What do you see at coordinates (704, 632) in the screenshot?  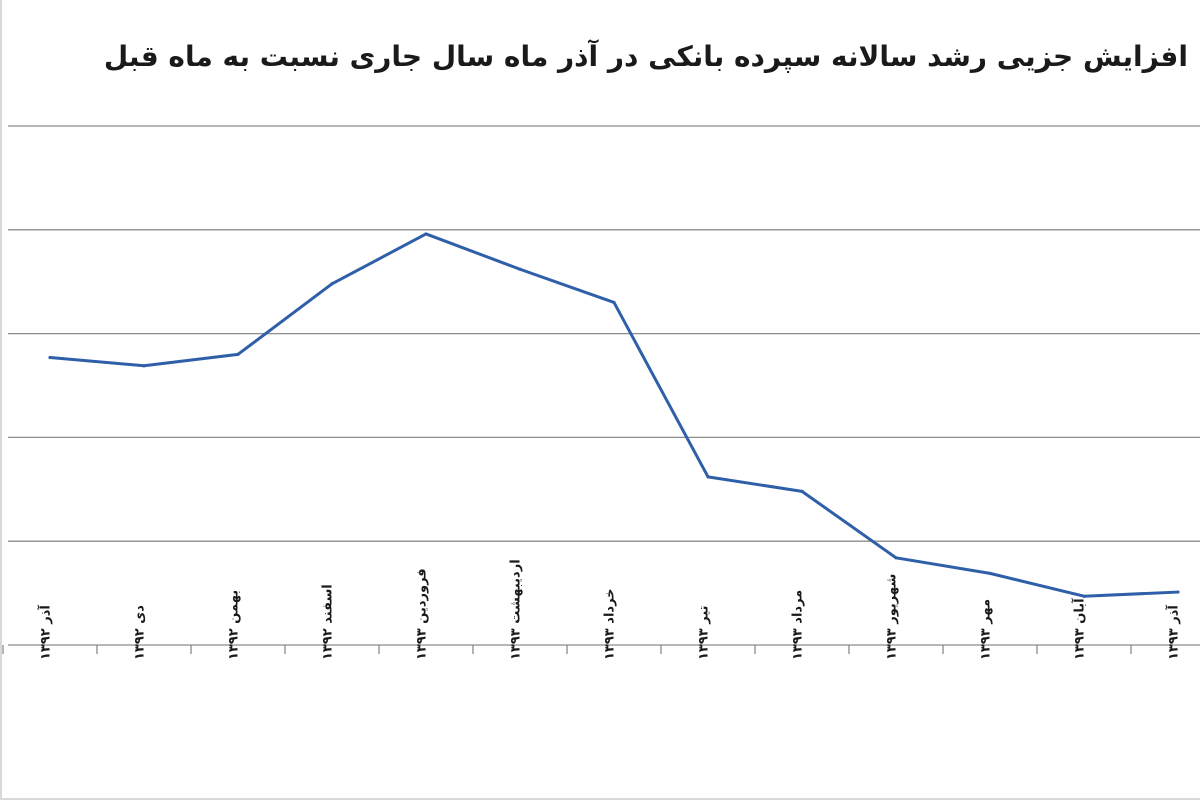 I see `x-tick-label: تیر ۱۳۹۳` at bounding box center [704, 632].